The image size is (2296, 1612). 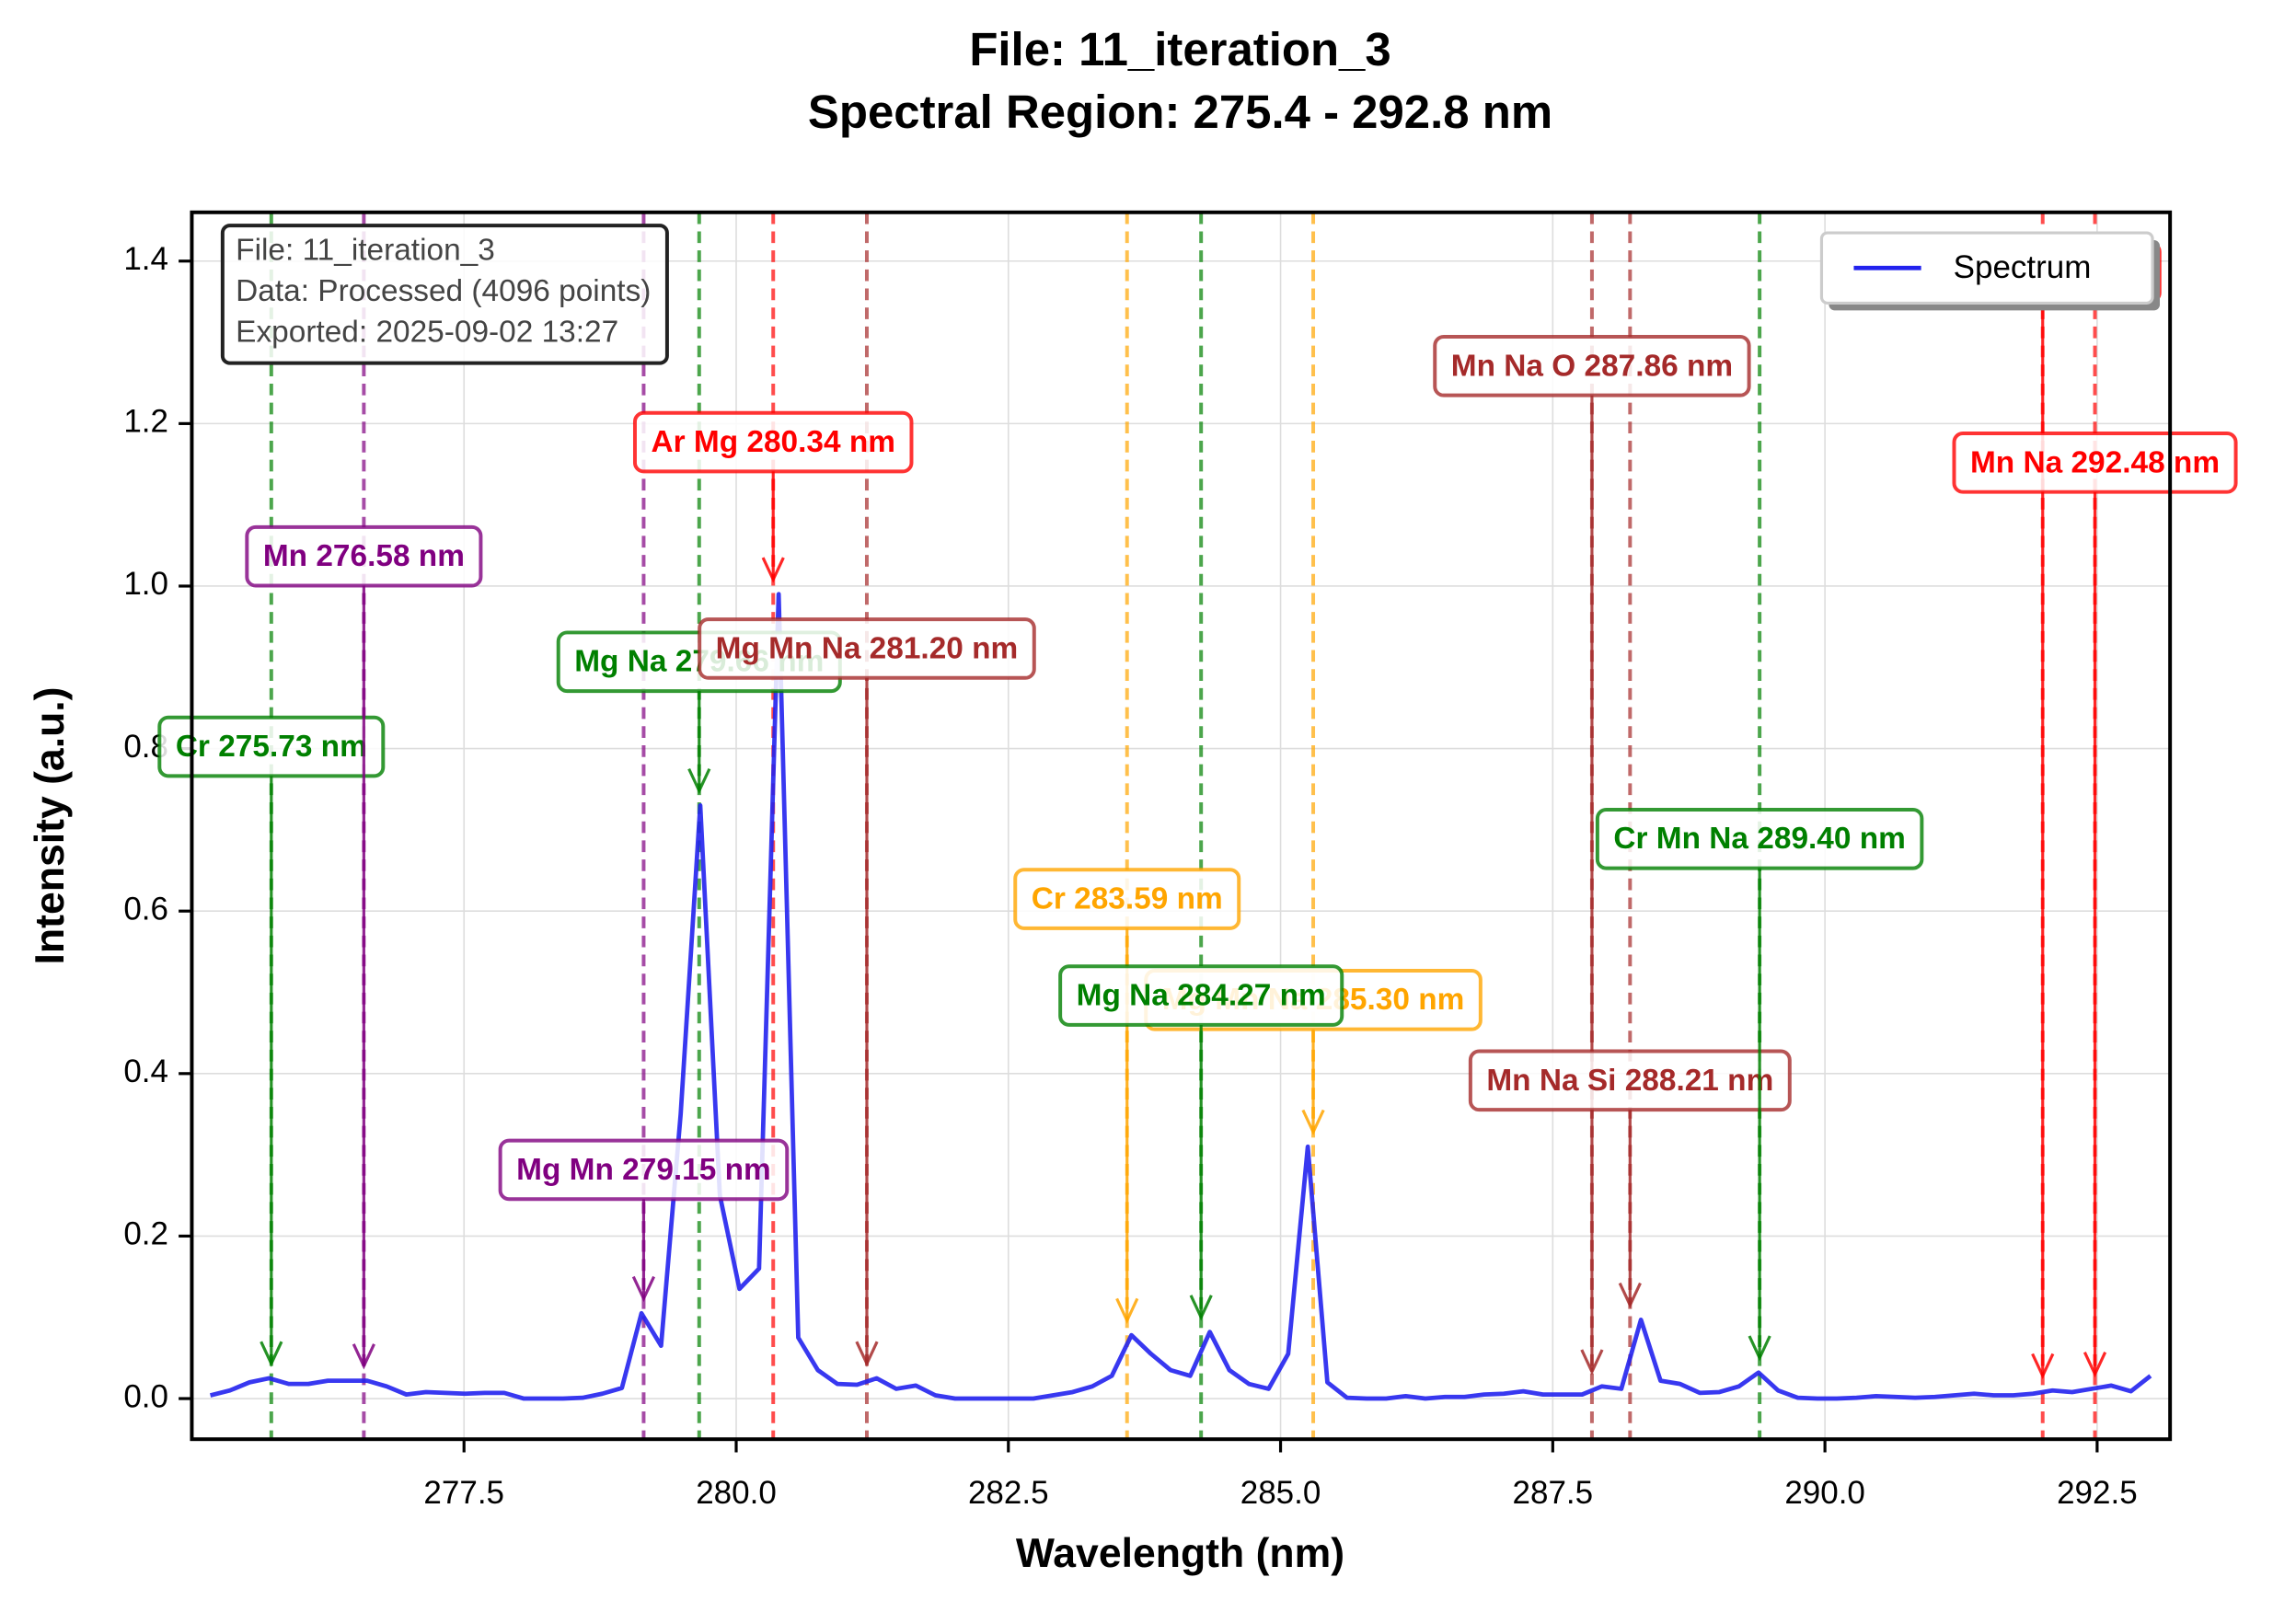 I want to click on annotation: Mg Na 284.27 nm, so click(x=1201, y=1142).